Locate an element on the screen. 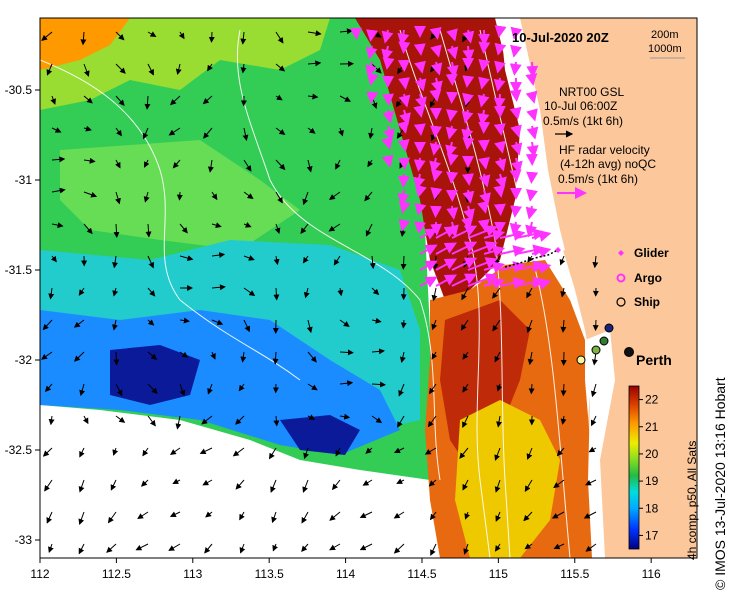 This screenshot has width=739, height=592. isobath-label-1000: 1000m is located at coordinates (665, 49).